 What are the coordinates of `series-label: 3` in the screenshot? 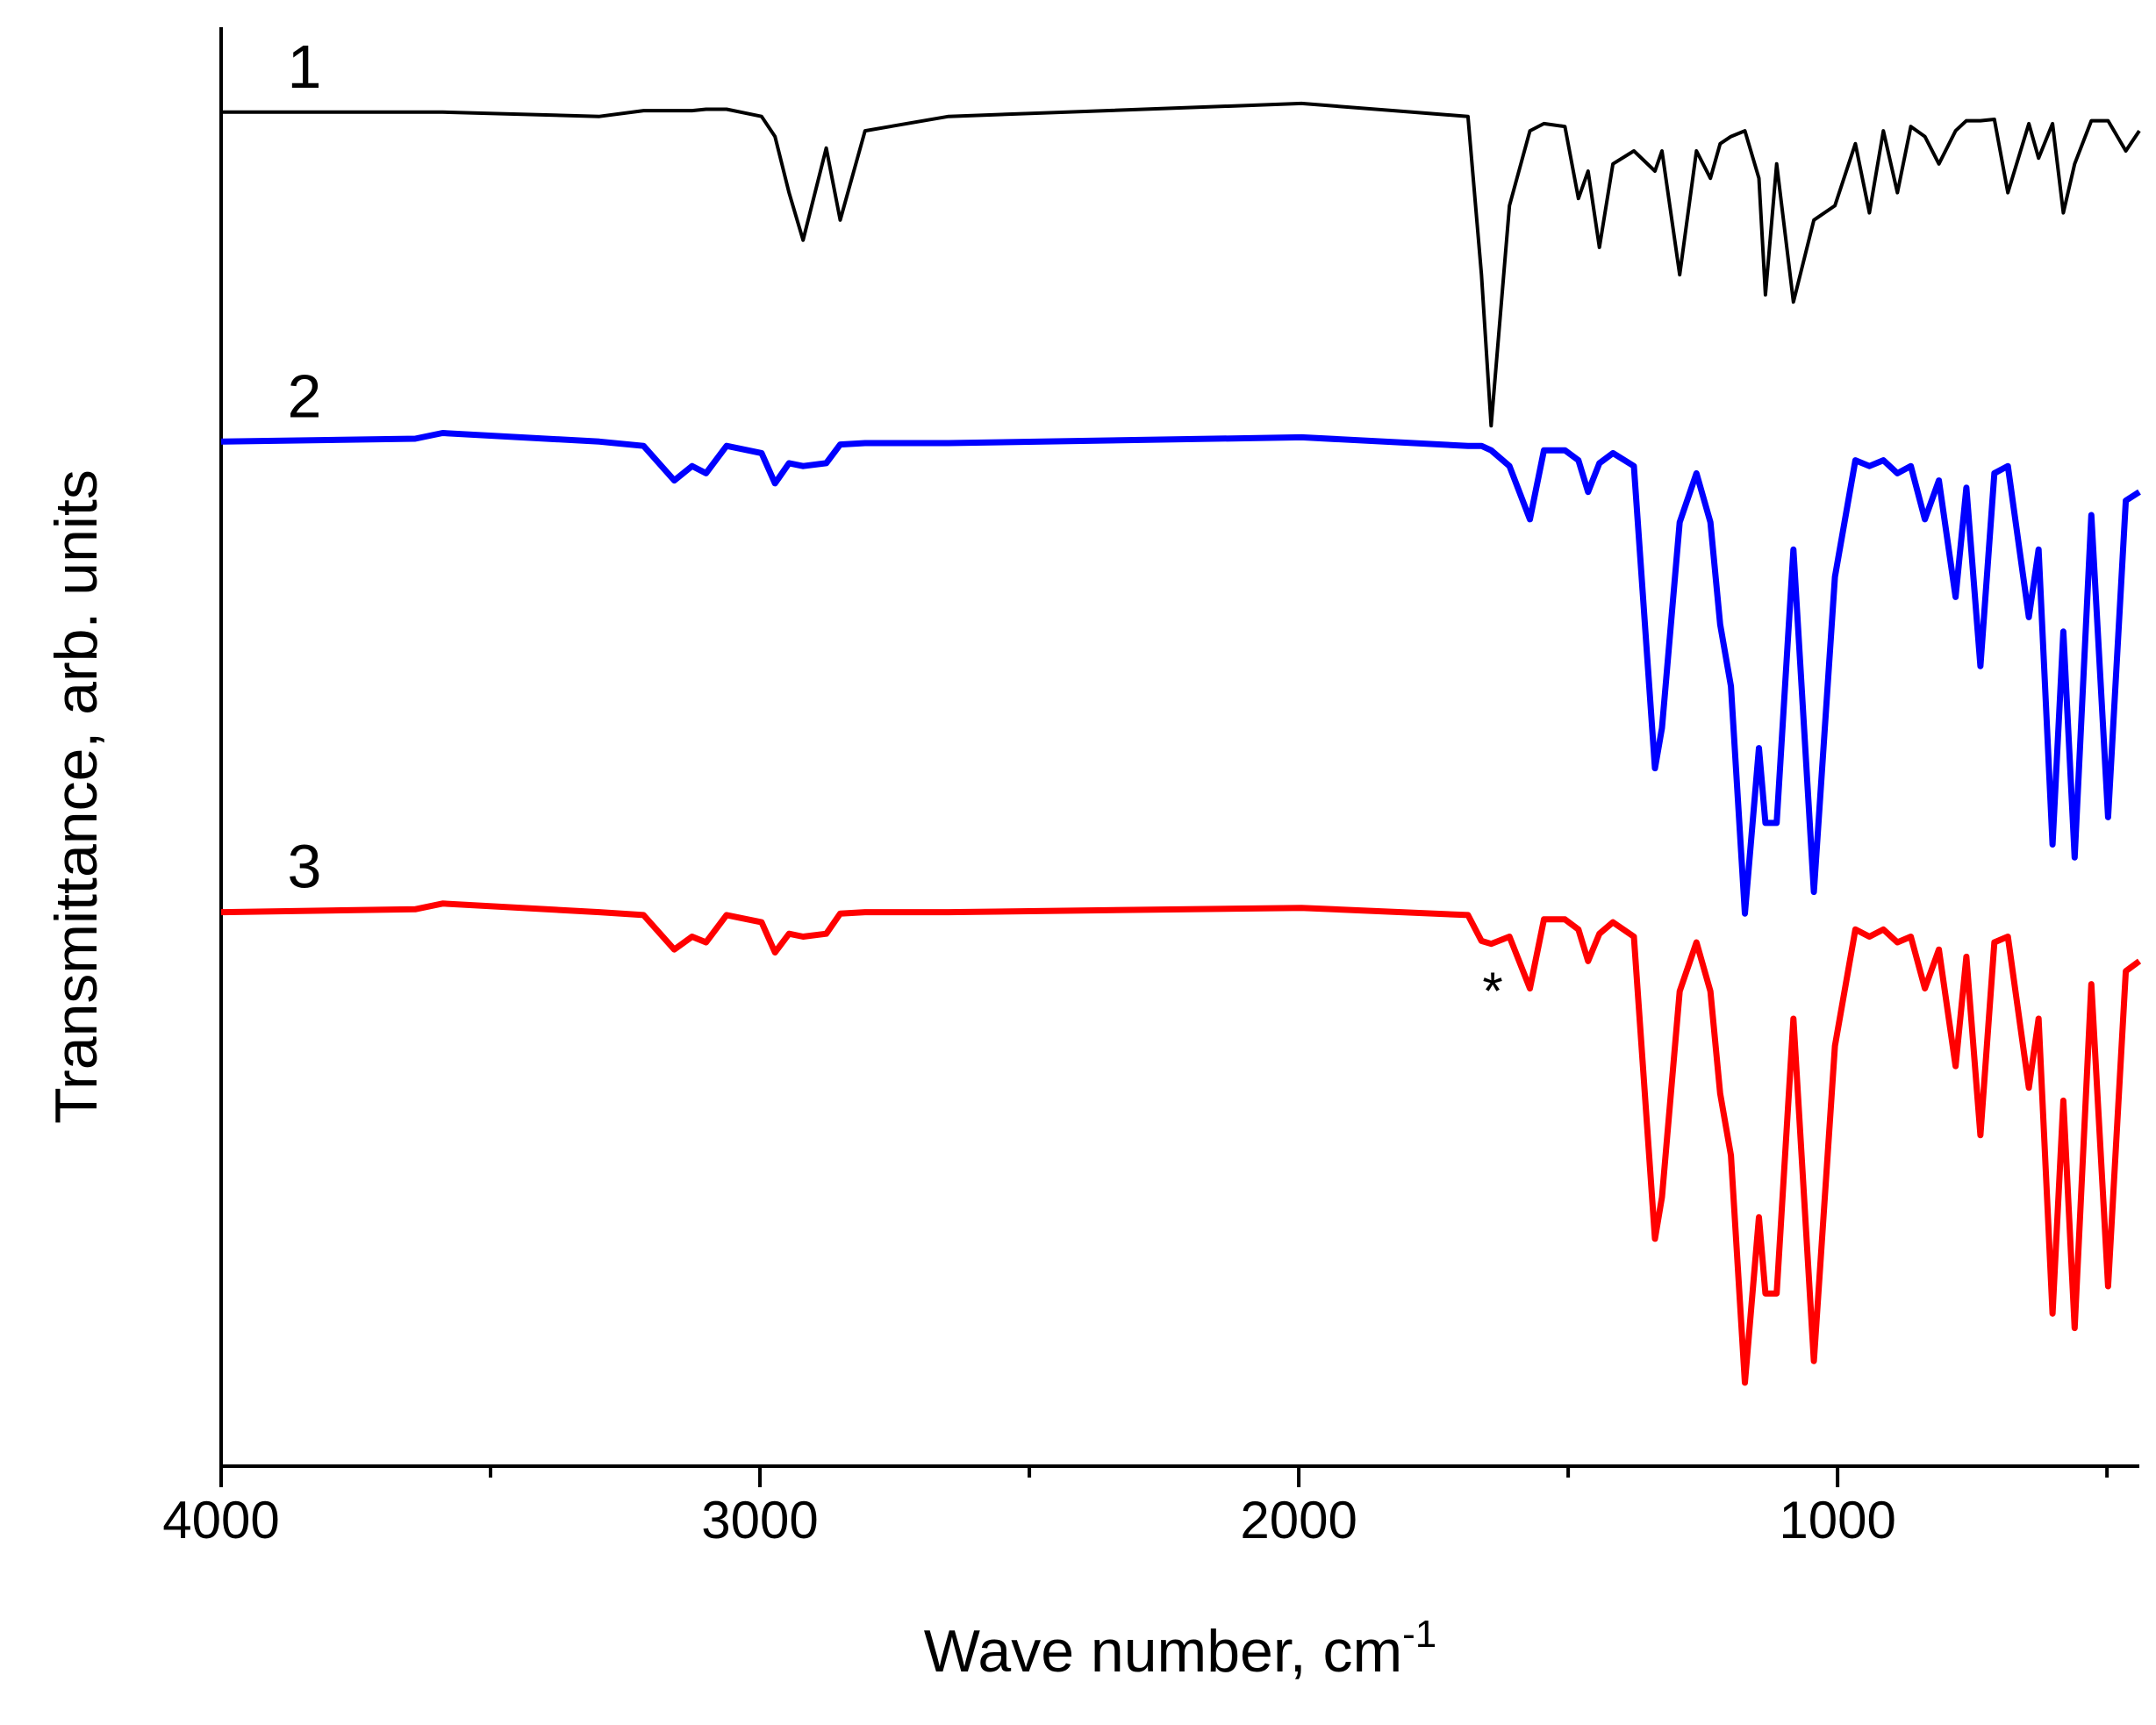 It's located at (305, 867).